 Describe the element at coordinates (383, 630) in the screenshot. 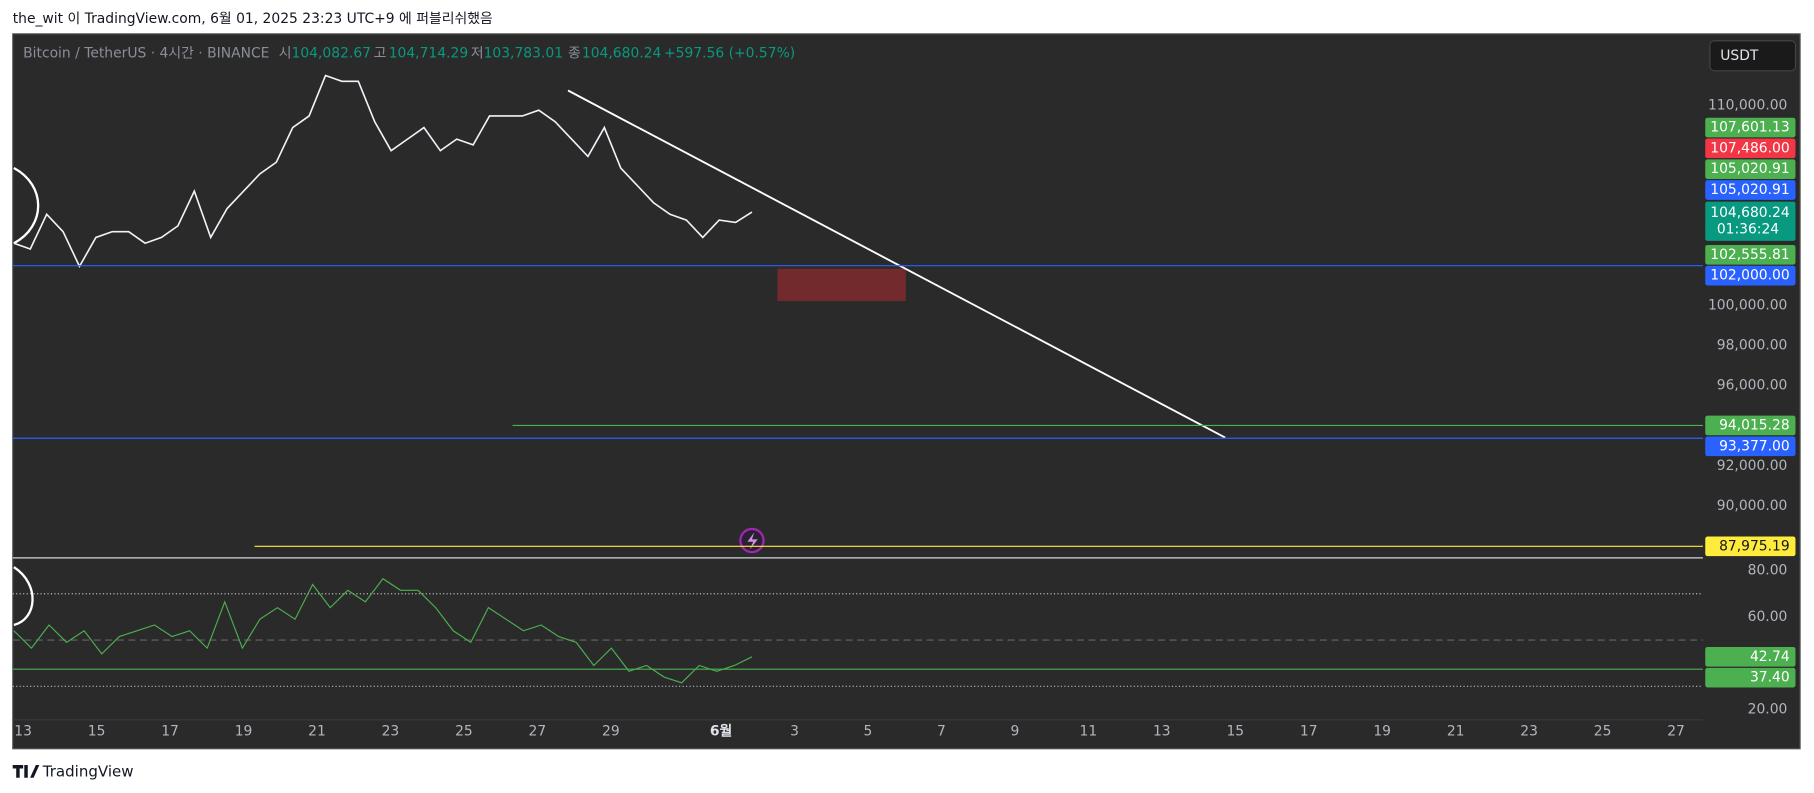

I see `rsi-line` at that location.